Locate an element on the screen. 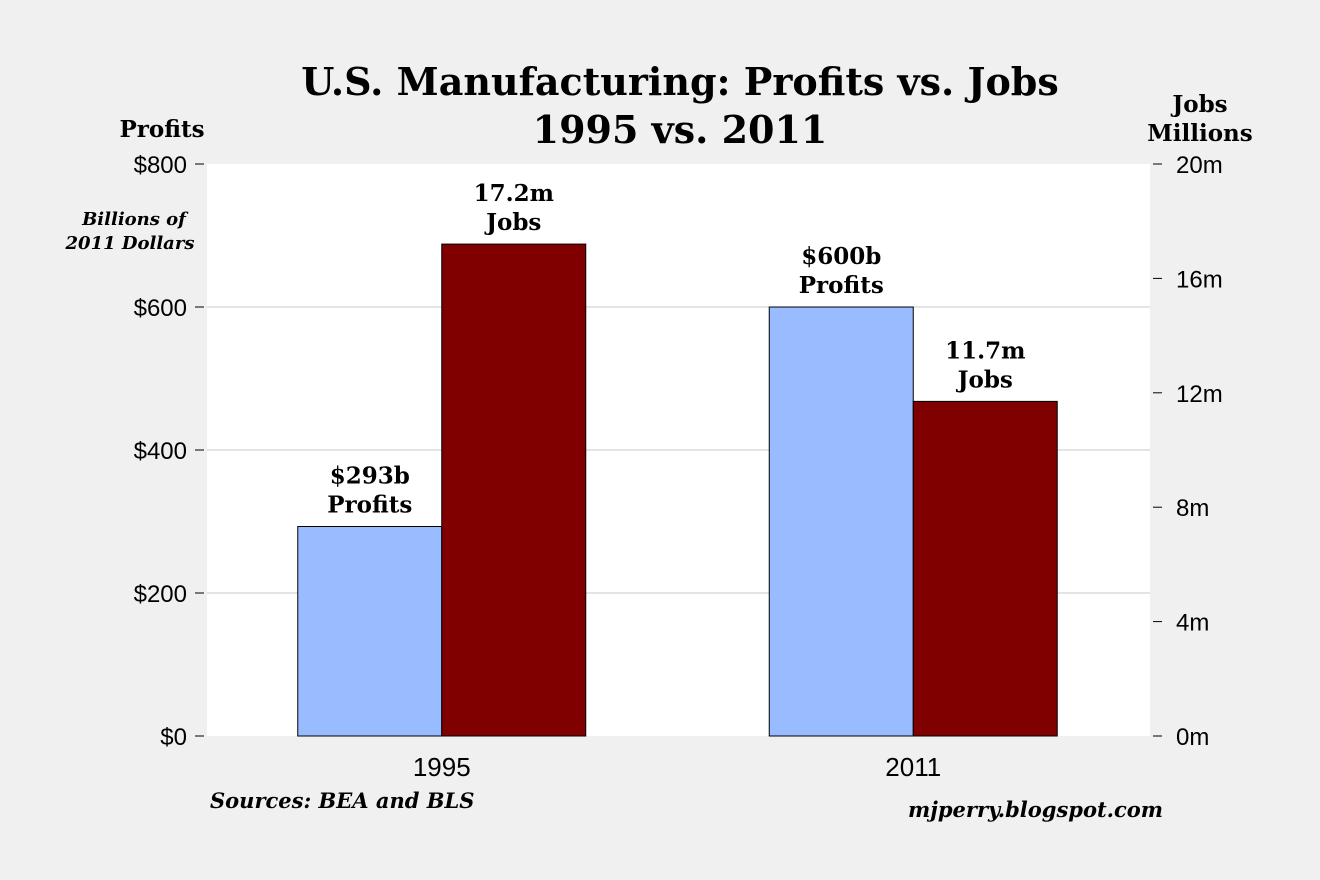 The image size is (1320, 880). right-tick-label: 20m is located at coordinates (1199, 165).